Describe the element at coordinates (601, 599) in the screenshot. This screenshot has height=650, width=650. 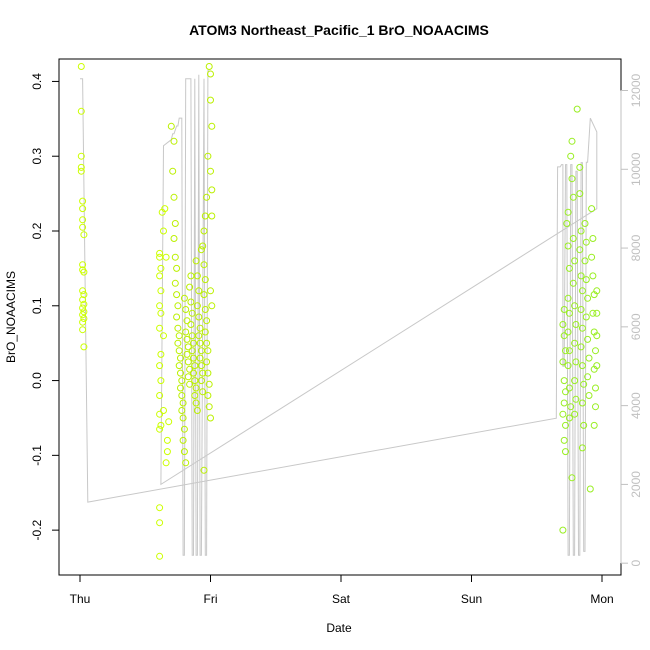
I see `x-tick-label: Mon` at that location.